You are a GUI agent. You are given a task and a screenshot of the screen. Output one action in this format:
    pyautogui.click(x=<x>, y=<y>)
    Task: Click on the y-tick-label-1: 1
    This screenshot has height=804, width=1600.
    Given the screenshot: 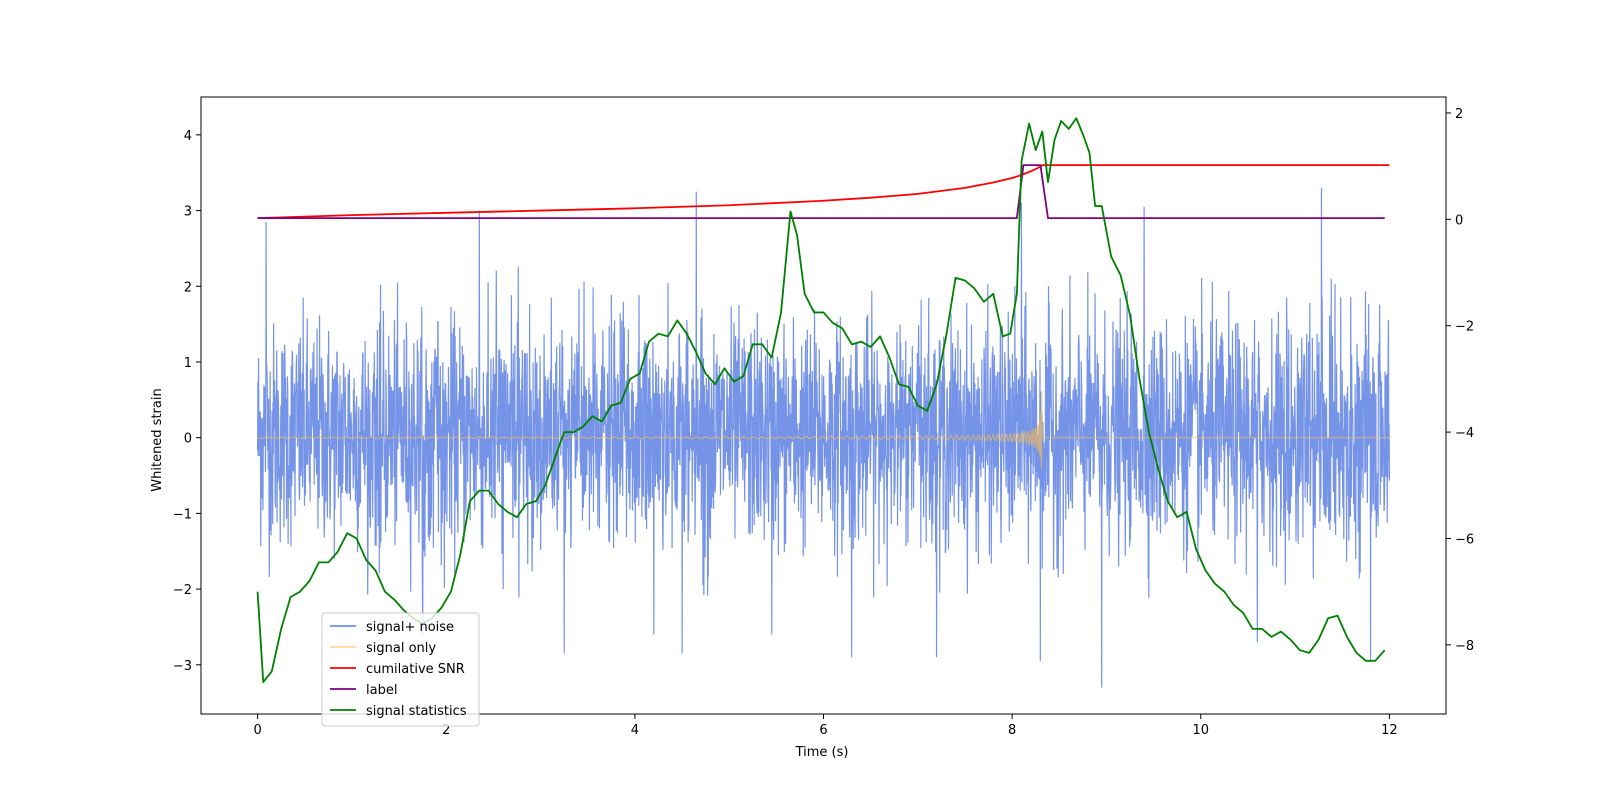 What is the action you would take?
    pyautogui.click(x=188, y=363)
    